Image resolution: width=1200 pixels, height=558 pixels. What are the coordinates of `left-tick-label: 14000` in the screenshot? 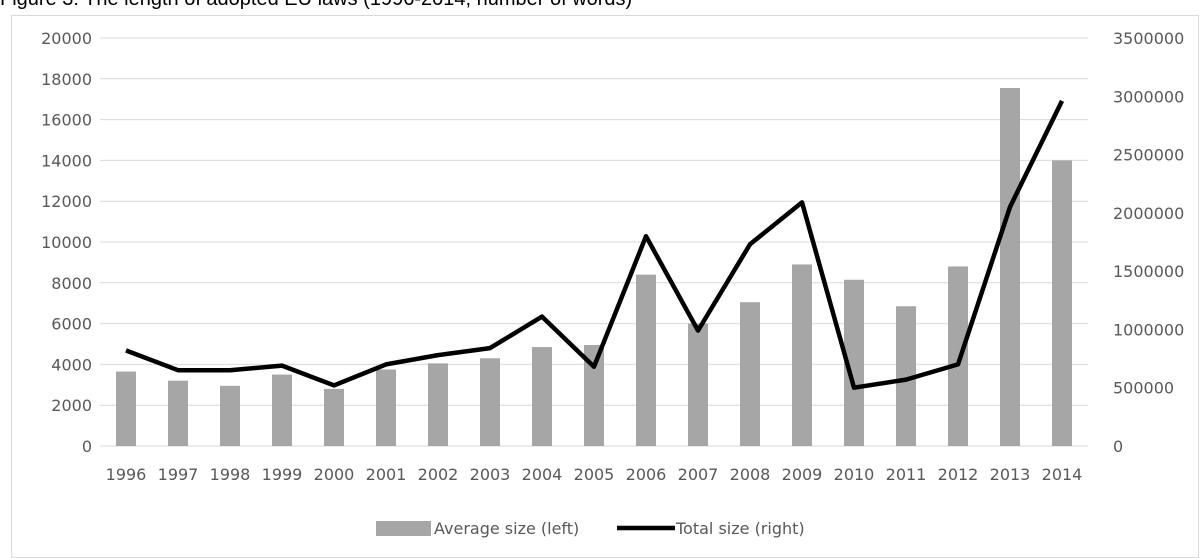 It's located at (66, 160).